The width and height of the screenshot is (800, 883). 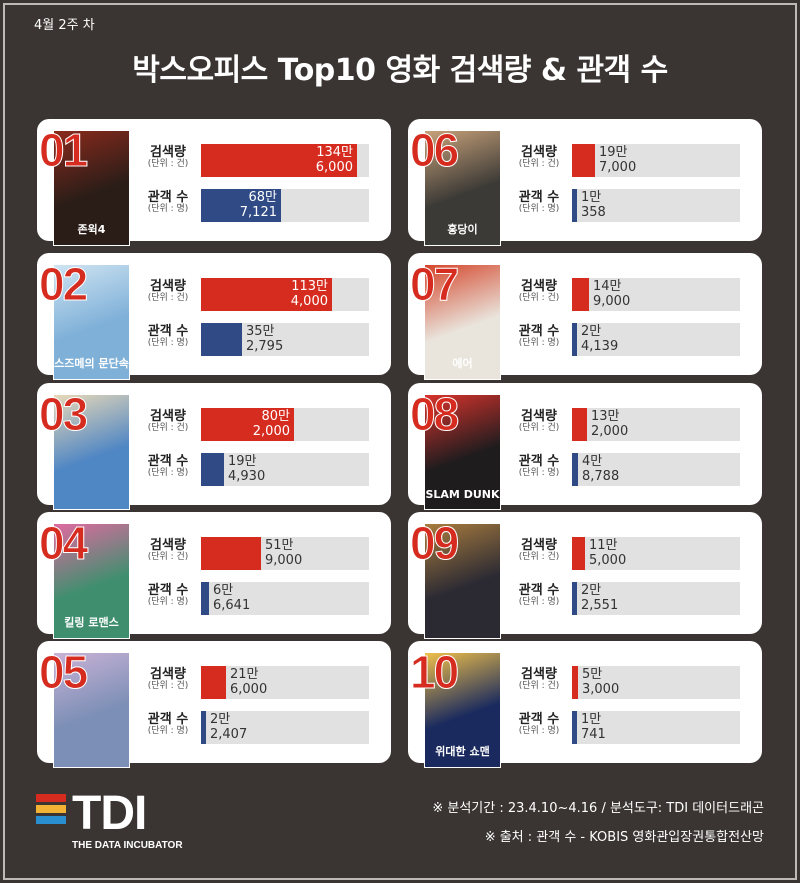 I want to click on rank-number: 04, so click(x=63, y=543).